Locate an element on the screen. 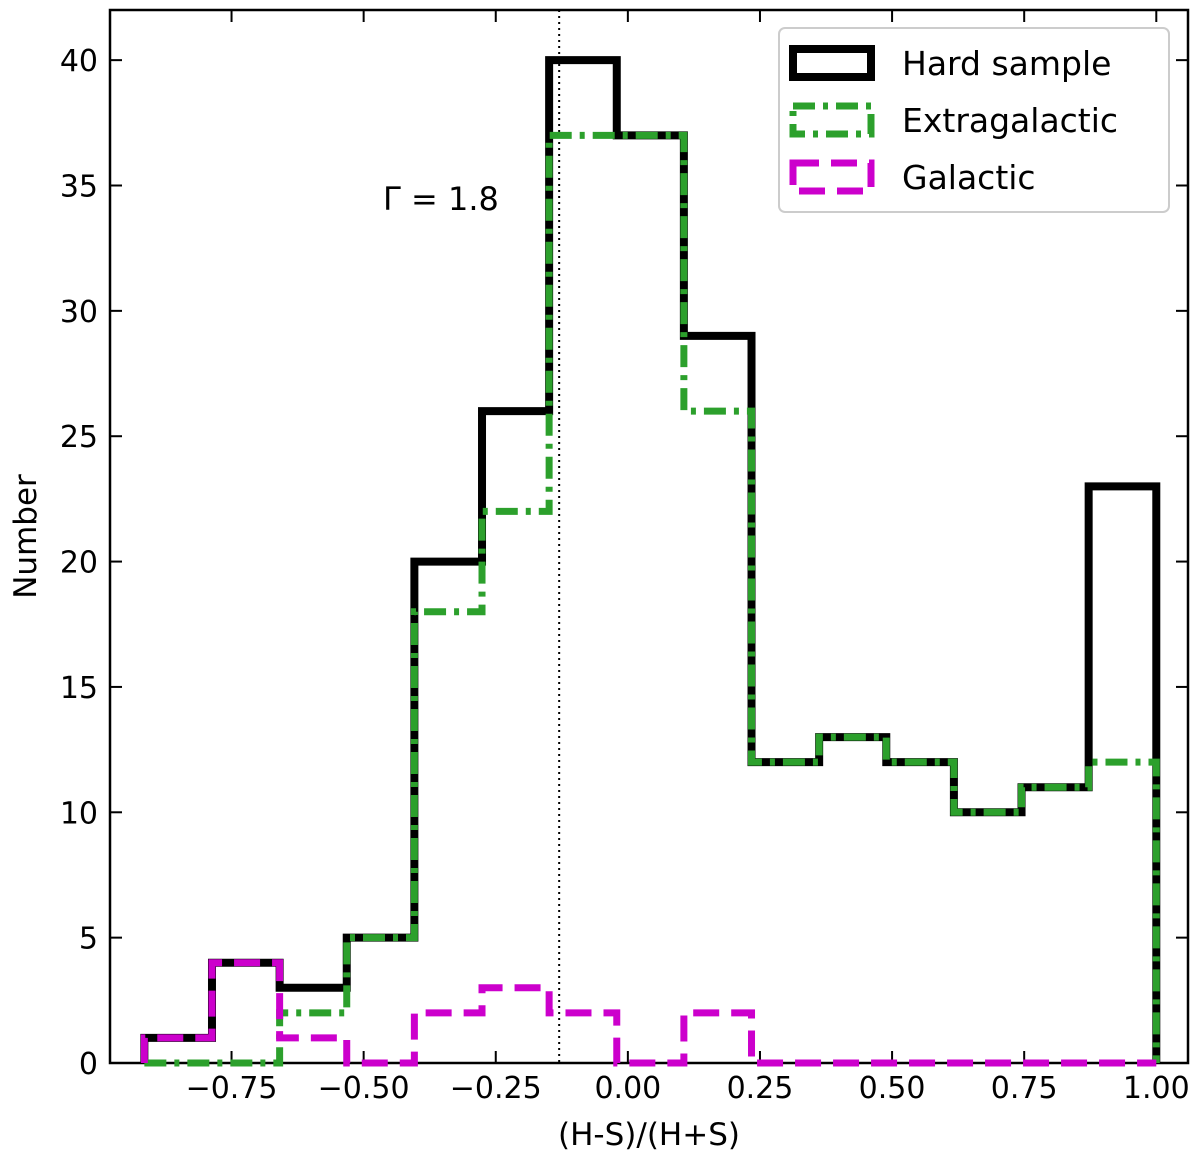 This screenshot has width=1200, height=1166. x-tick-label: 0.75 is located at coordinates (1024, 1088).